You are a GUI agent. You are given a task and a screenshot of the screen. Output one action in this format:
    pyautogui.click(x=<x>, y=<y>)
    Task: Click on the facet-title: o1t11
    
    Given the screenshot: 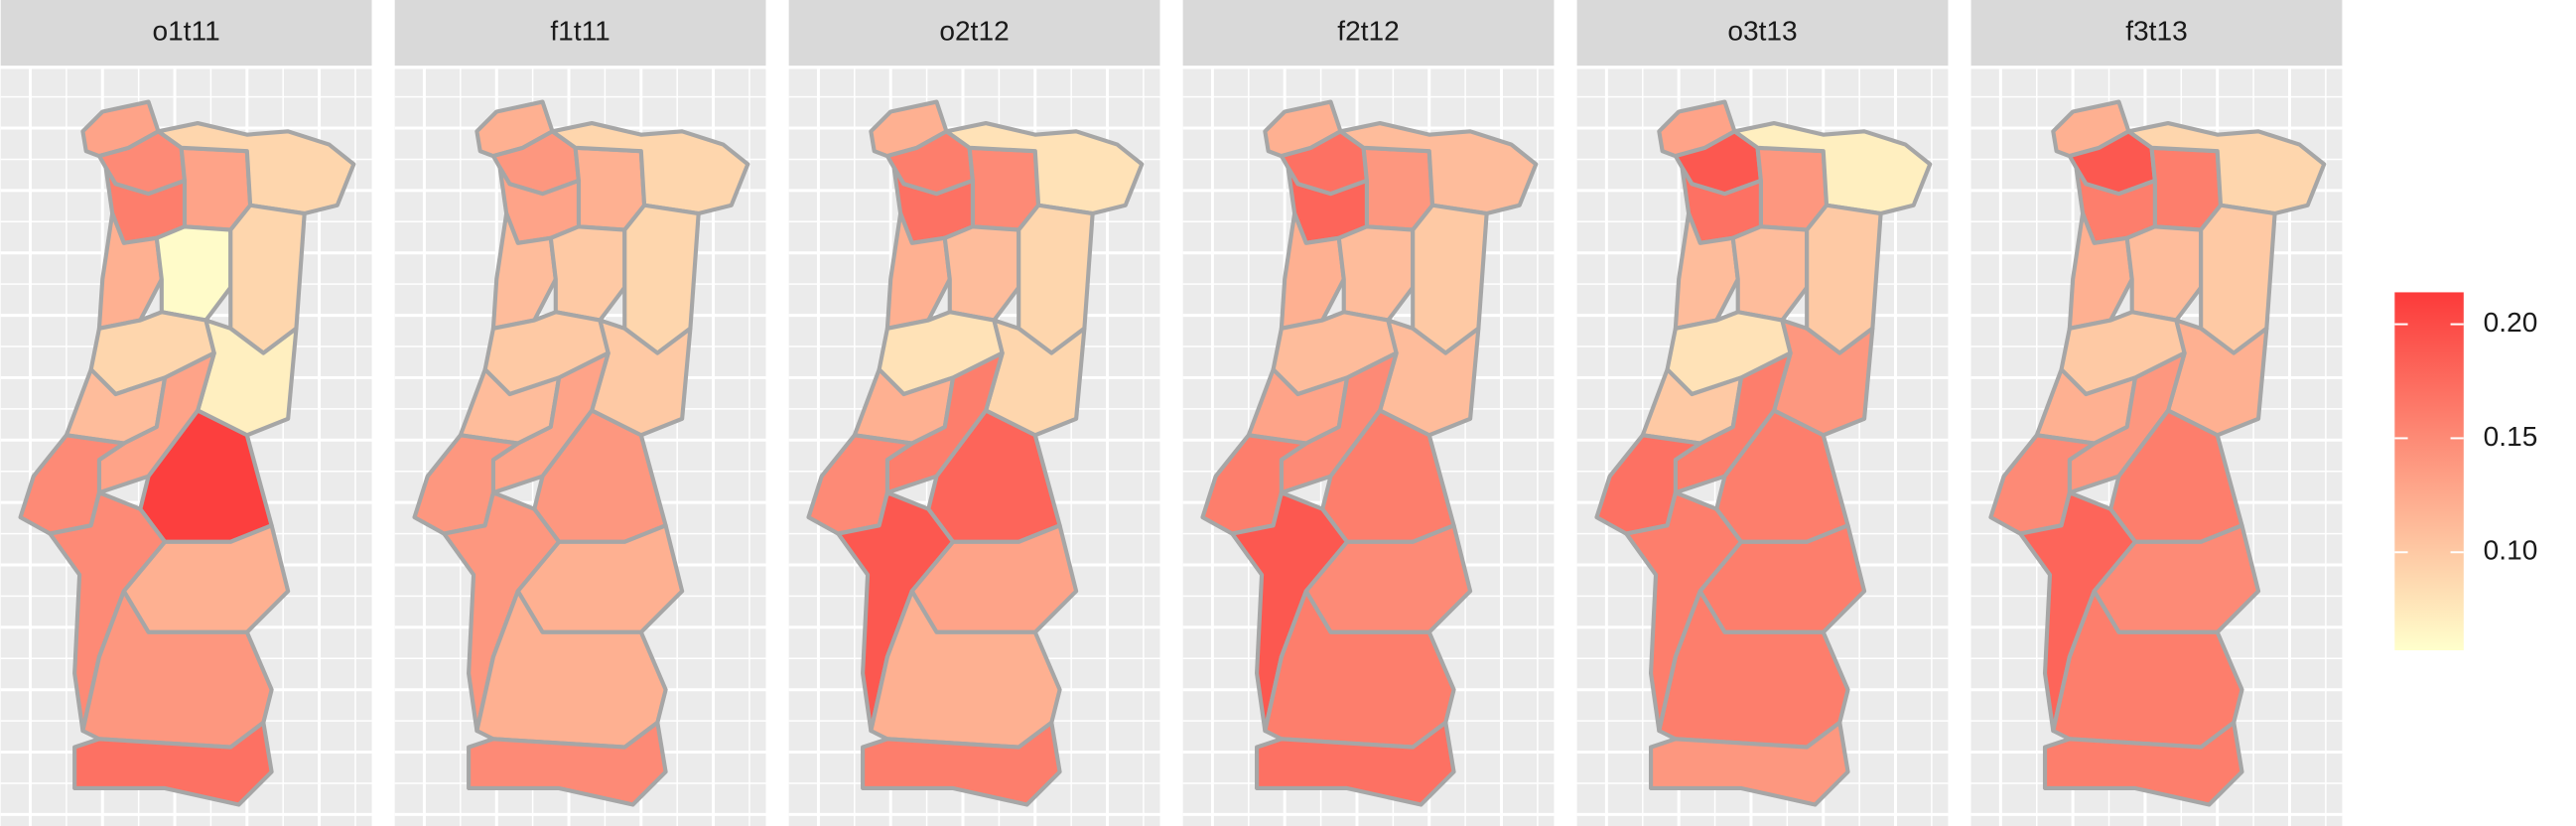 What is the action you would take?
    pyautogui.click(x=185, y=31)
    